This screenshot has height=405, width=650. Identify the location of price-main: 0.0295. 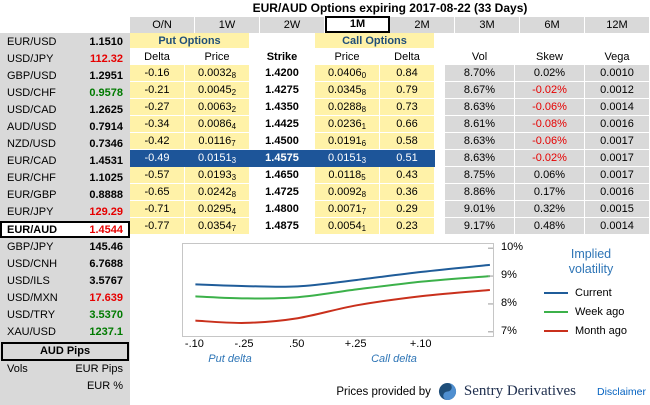
(214, 209).